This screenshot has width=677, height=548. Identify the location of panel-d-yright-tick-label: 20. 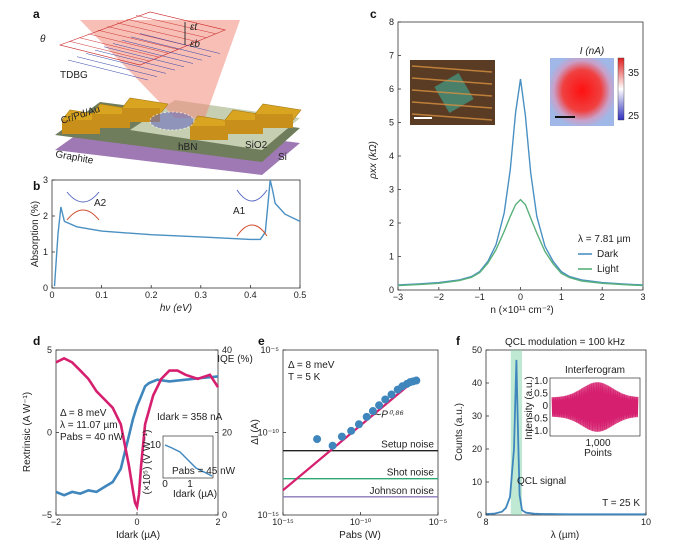
(227, 433).